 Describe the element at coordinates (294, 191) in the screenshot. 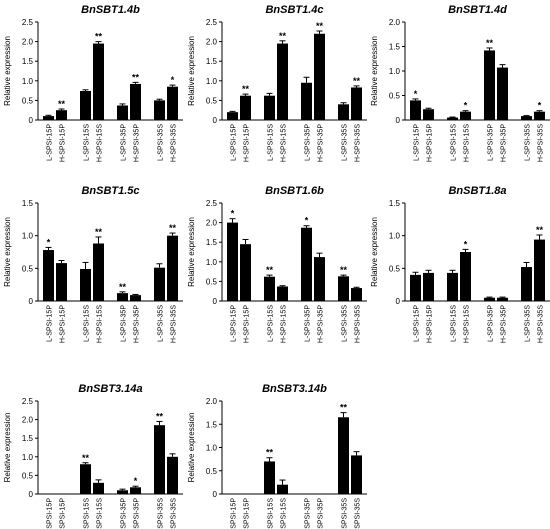

I see `chart-title: BnSBT1.6b` at that location.